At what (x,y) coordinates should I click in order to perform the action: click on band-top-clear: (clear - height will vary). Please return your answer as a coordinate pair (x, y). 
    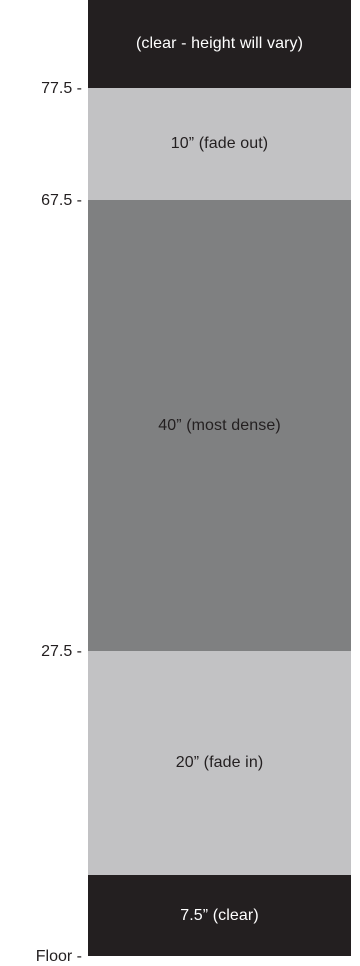
    Looking at the image, I should click on (219, 44).